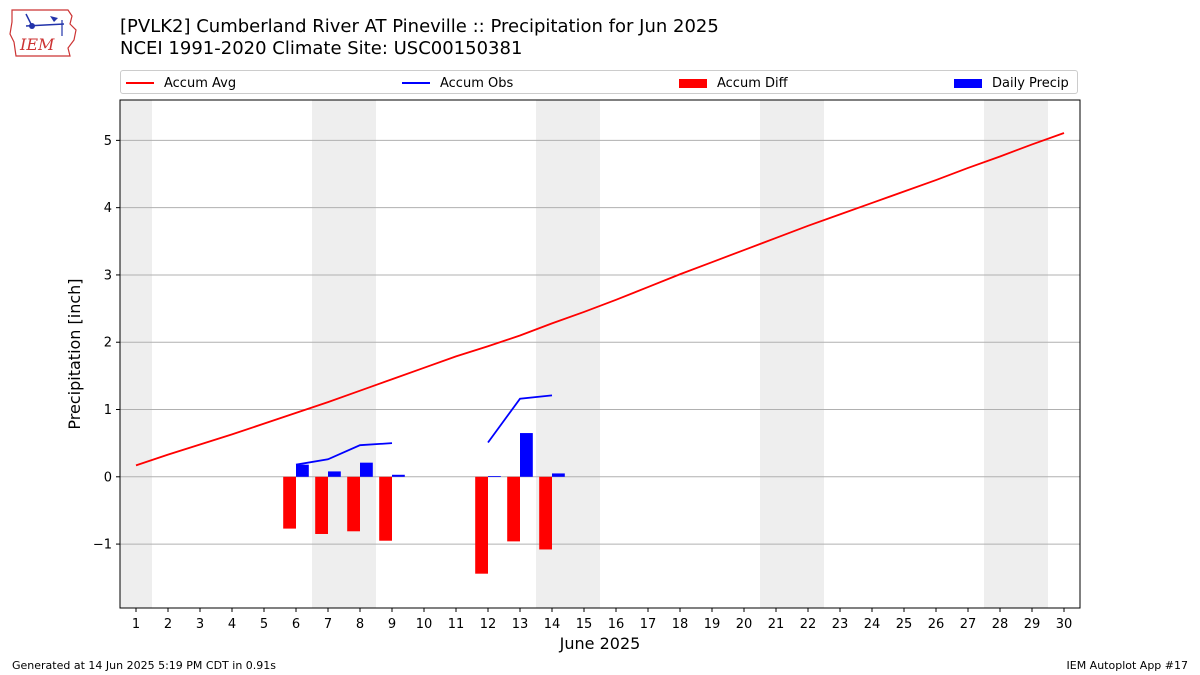  Describe the element at coordinates (456, 624) in the screenshot. I see `x-tick-label: 11` at that location.